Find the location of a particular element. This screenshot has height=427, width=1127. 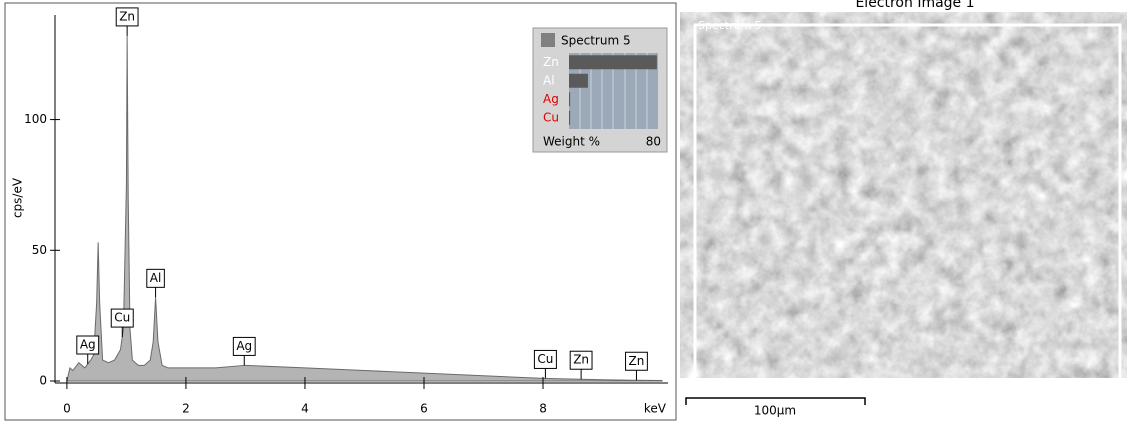

category-label: Ag is located at coordinates (551, 99).